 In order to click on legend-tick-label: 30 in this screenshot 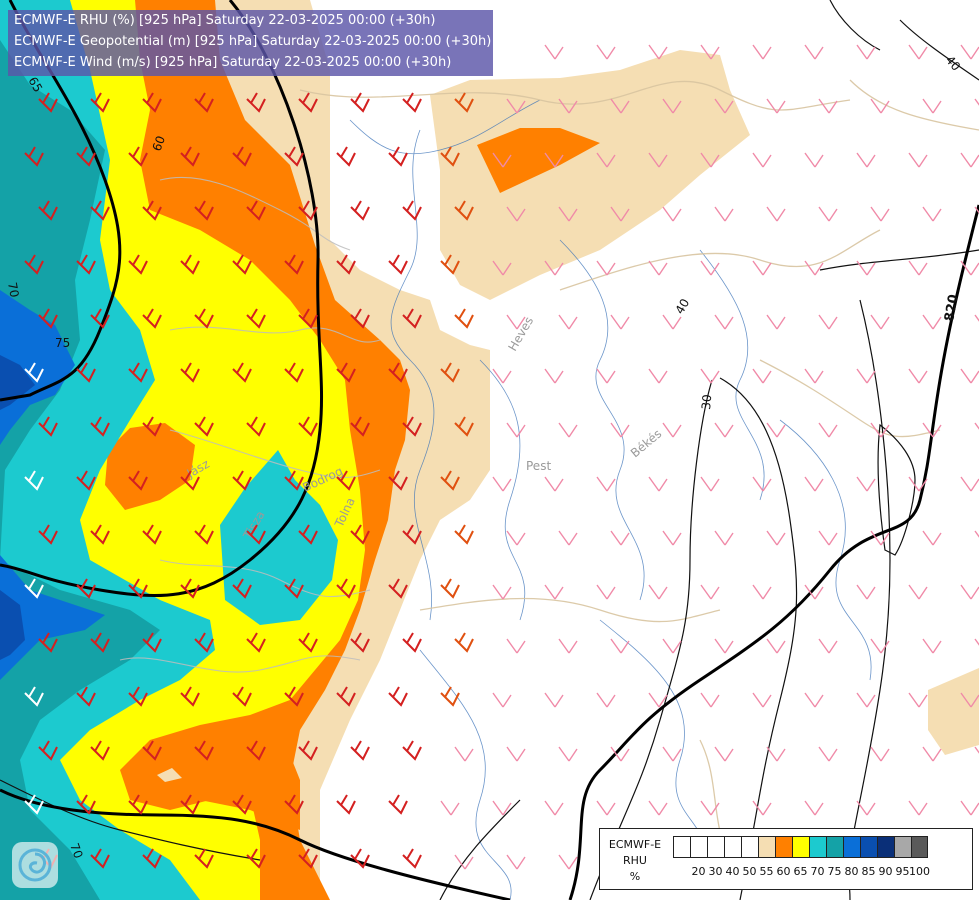, I will do `click(715, 871)`.